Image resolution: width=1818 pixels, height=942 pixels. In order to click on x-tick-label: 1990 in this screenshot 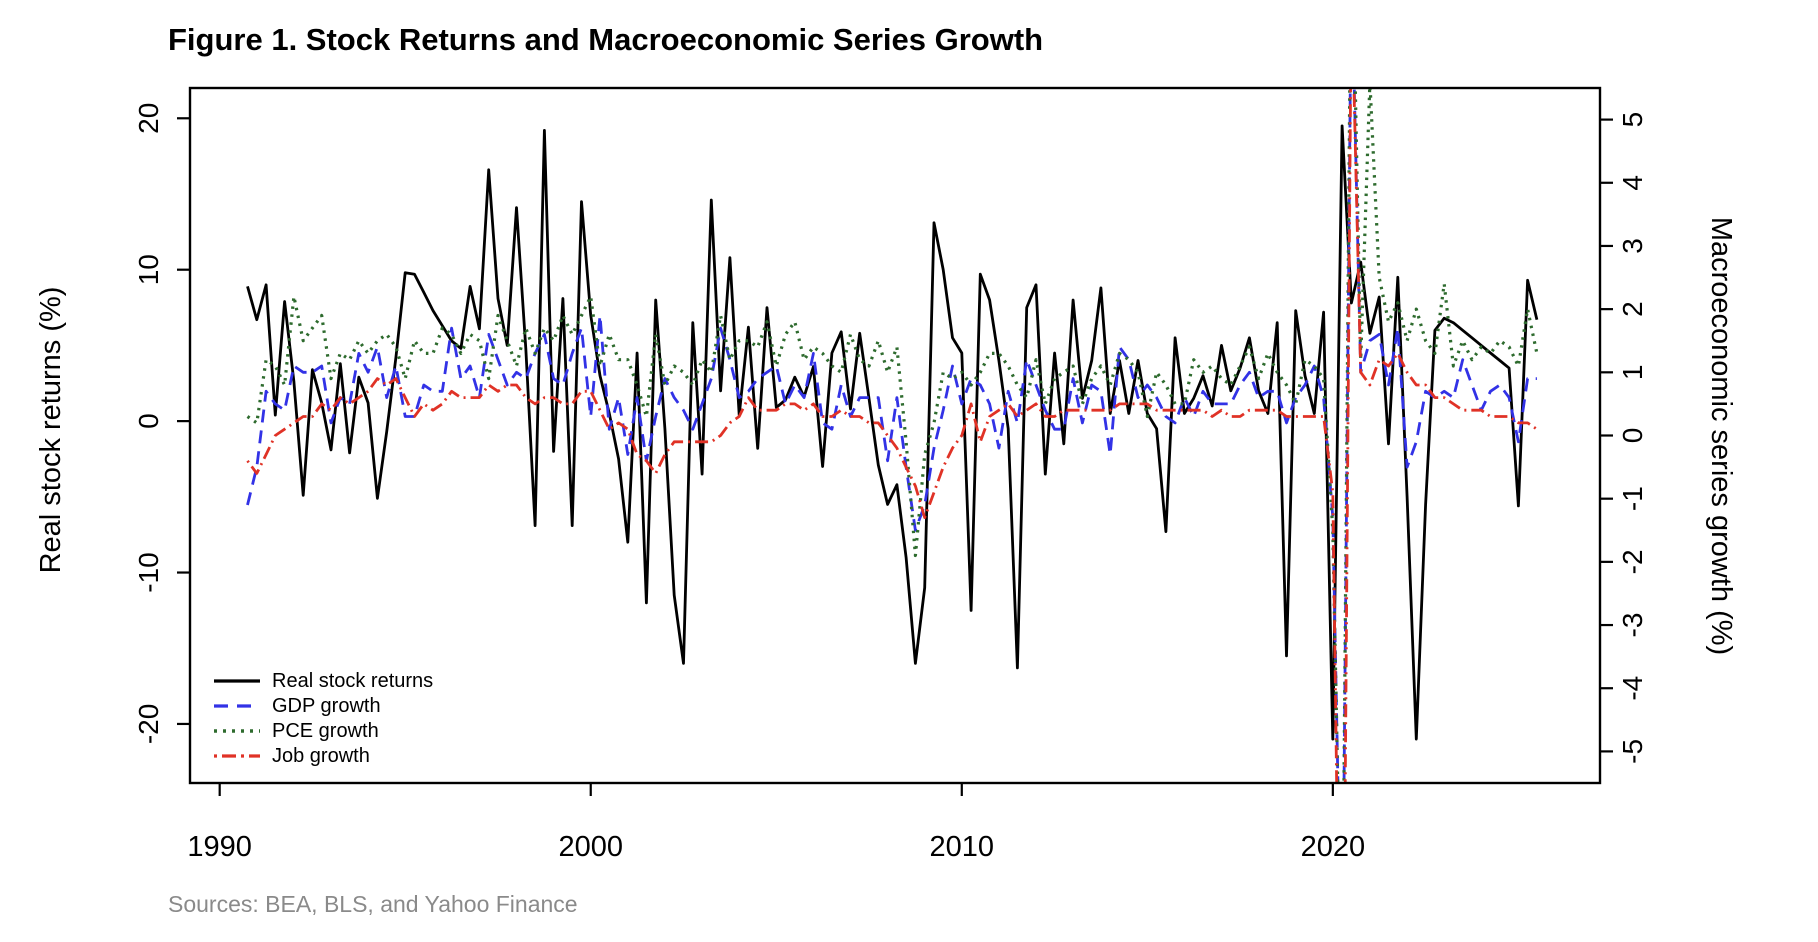, I will do `click(219, 847)`.